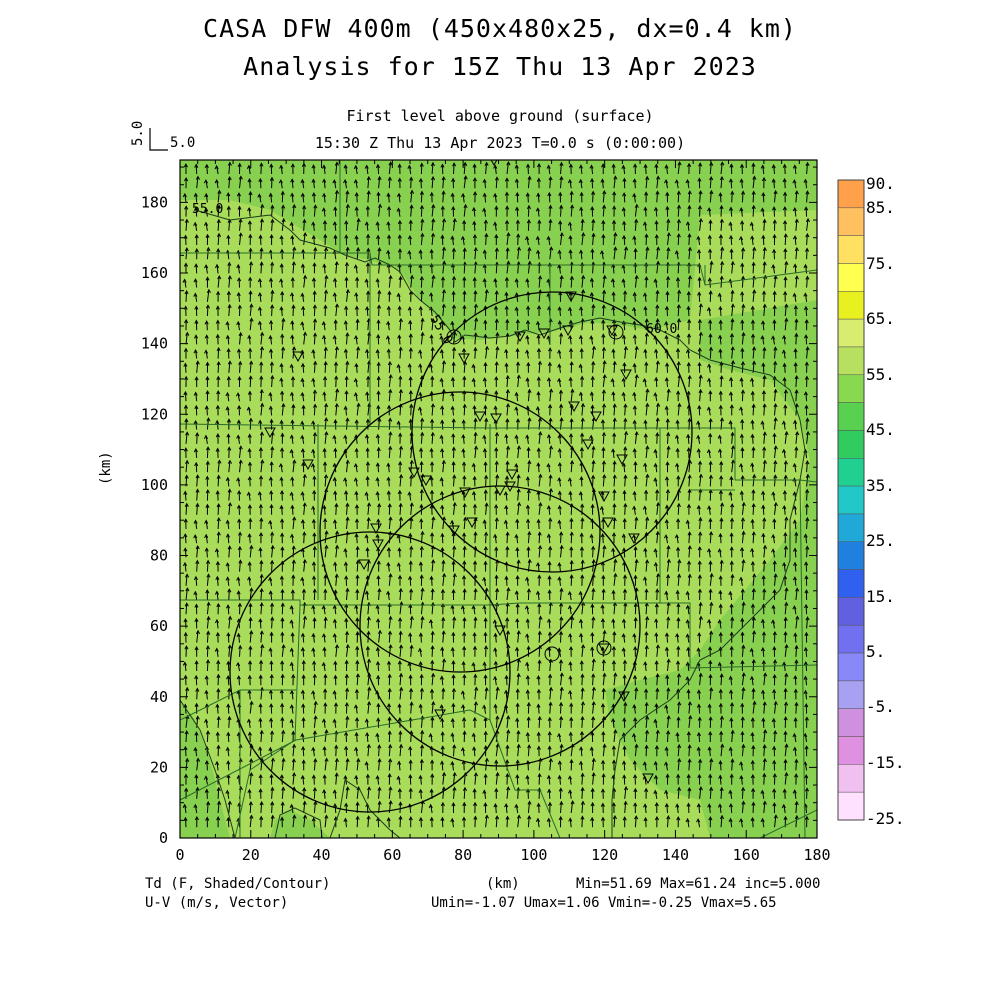 The height and width of the screenshot is (1000, 1000). What do you see at coordinates (500, 66) in the screenshot?
I see `plot-subtitle: Analysis for 15Z Thu 13 Apr 2023` at bounding box center [500, 66].